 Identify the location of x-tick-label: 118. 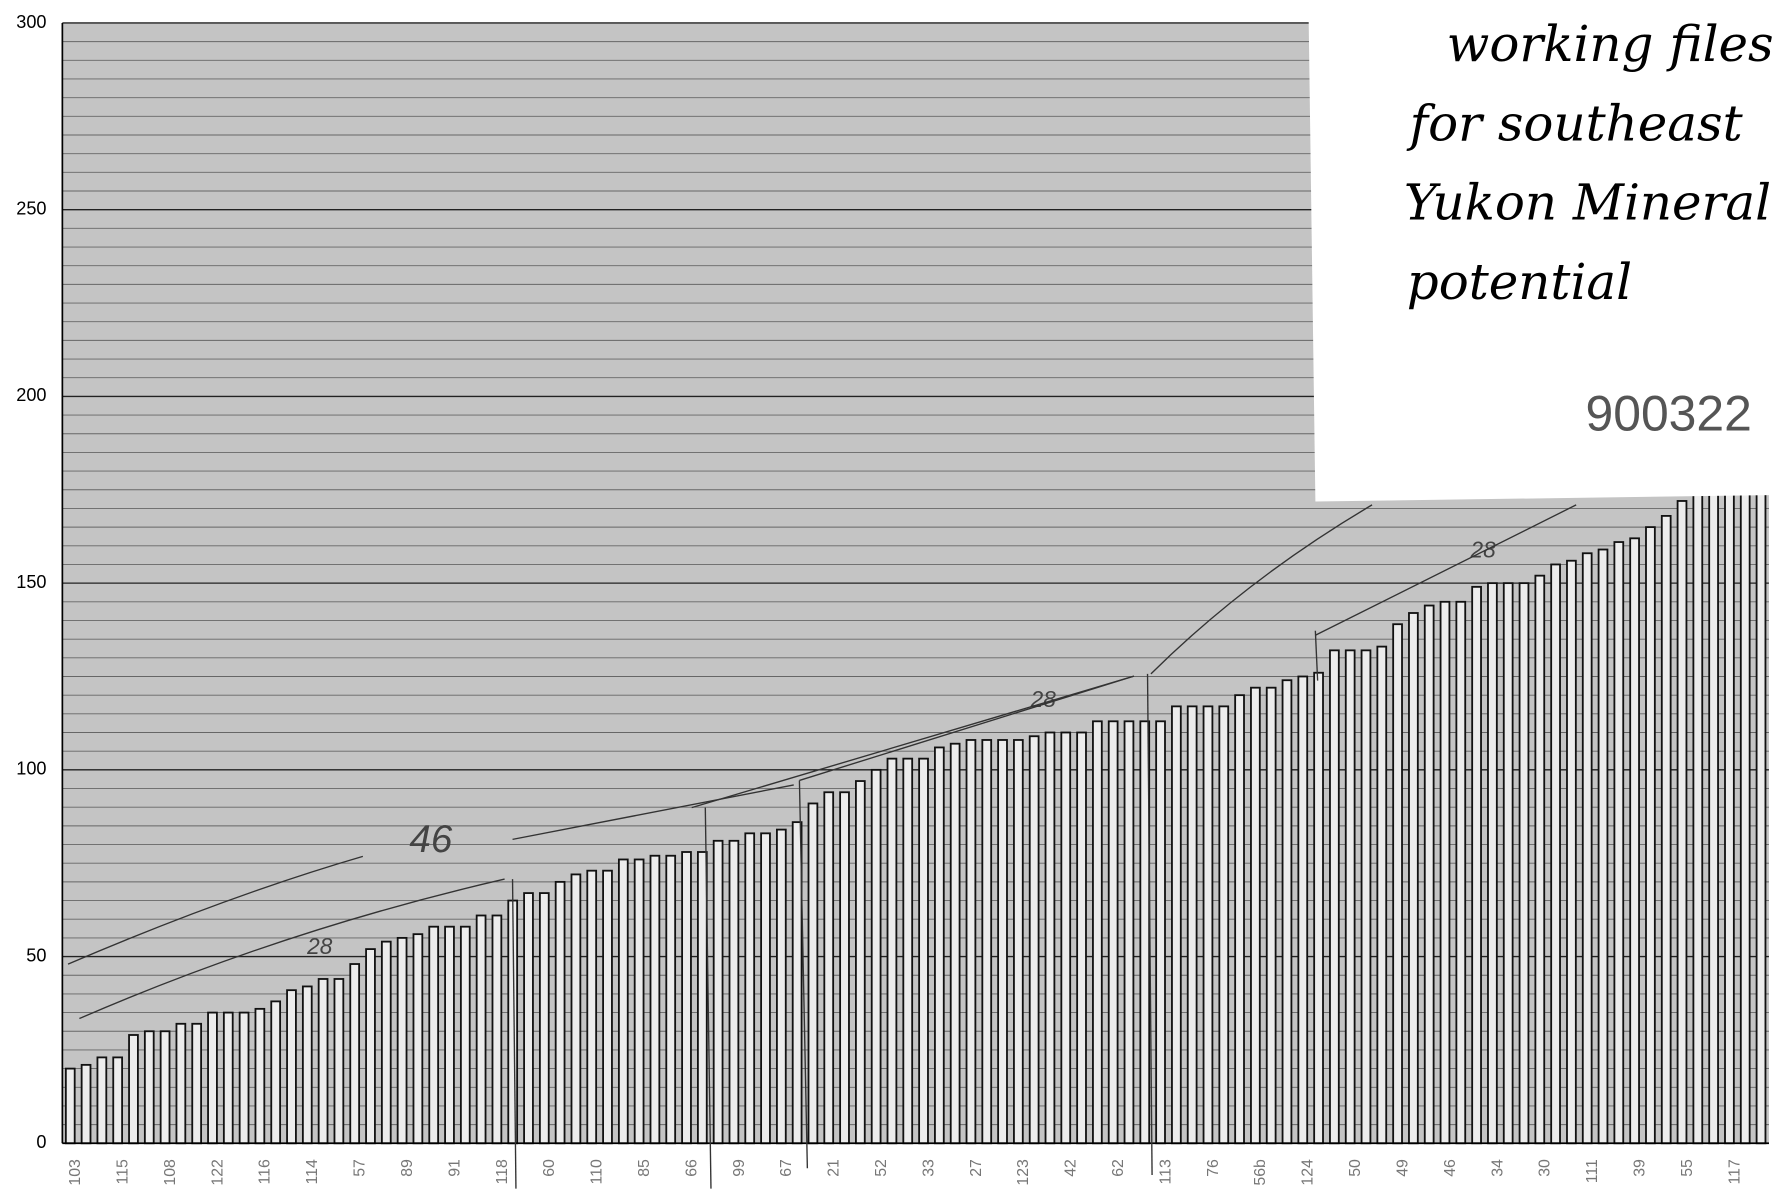
(502, 1171).